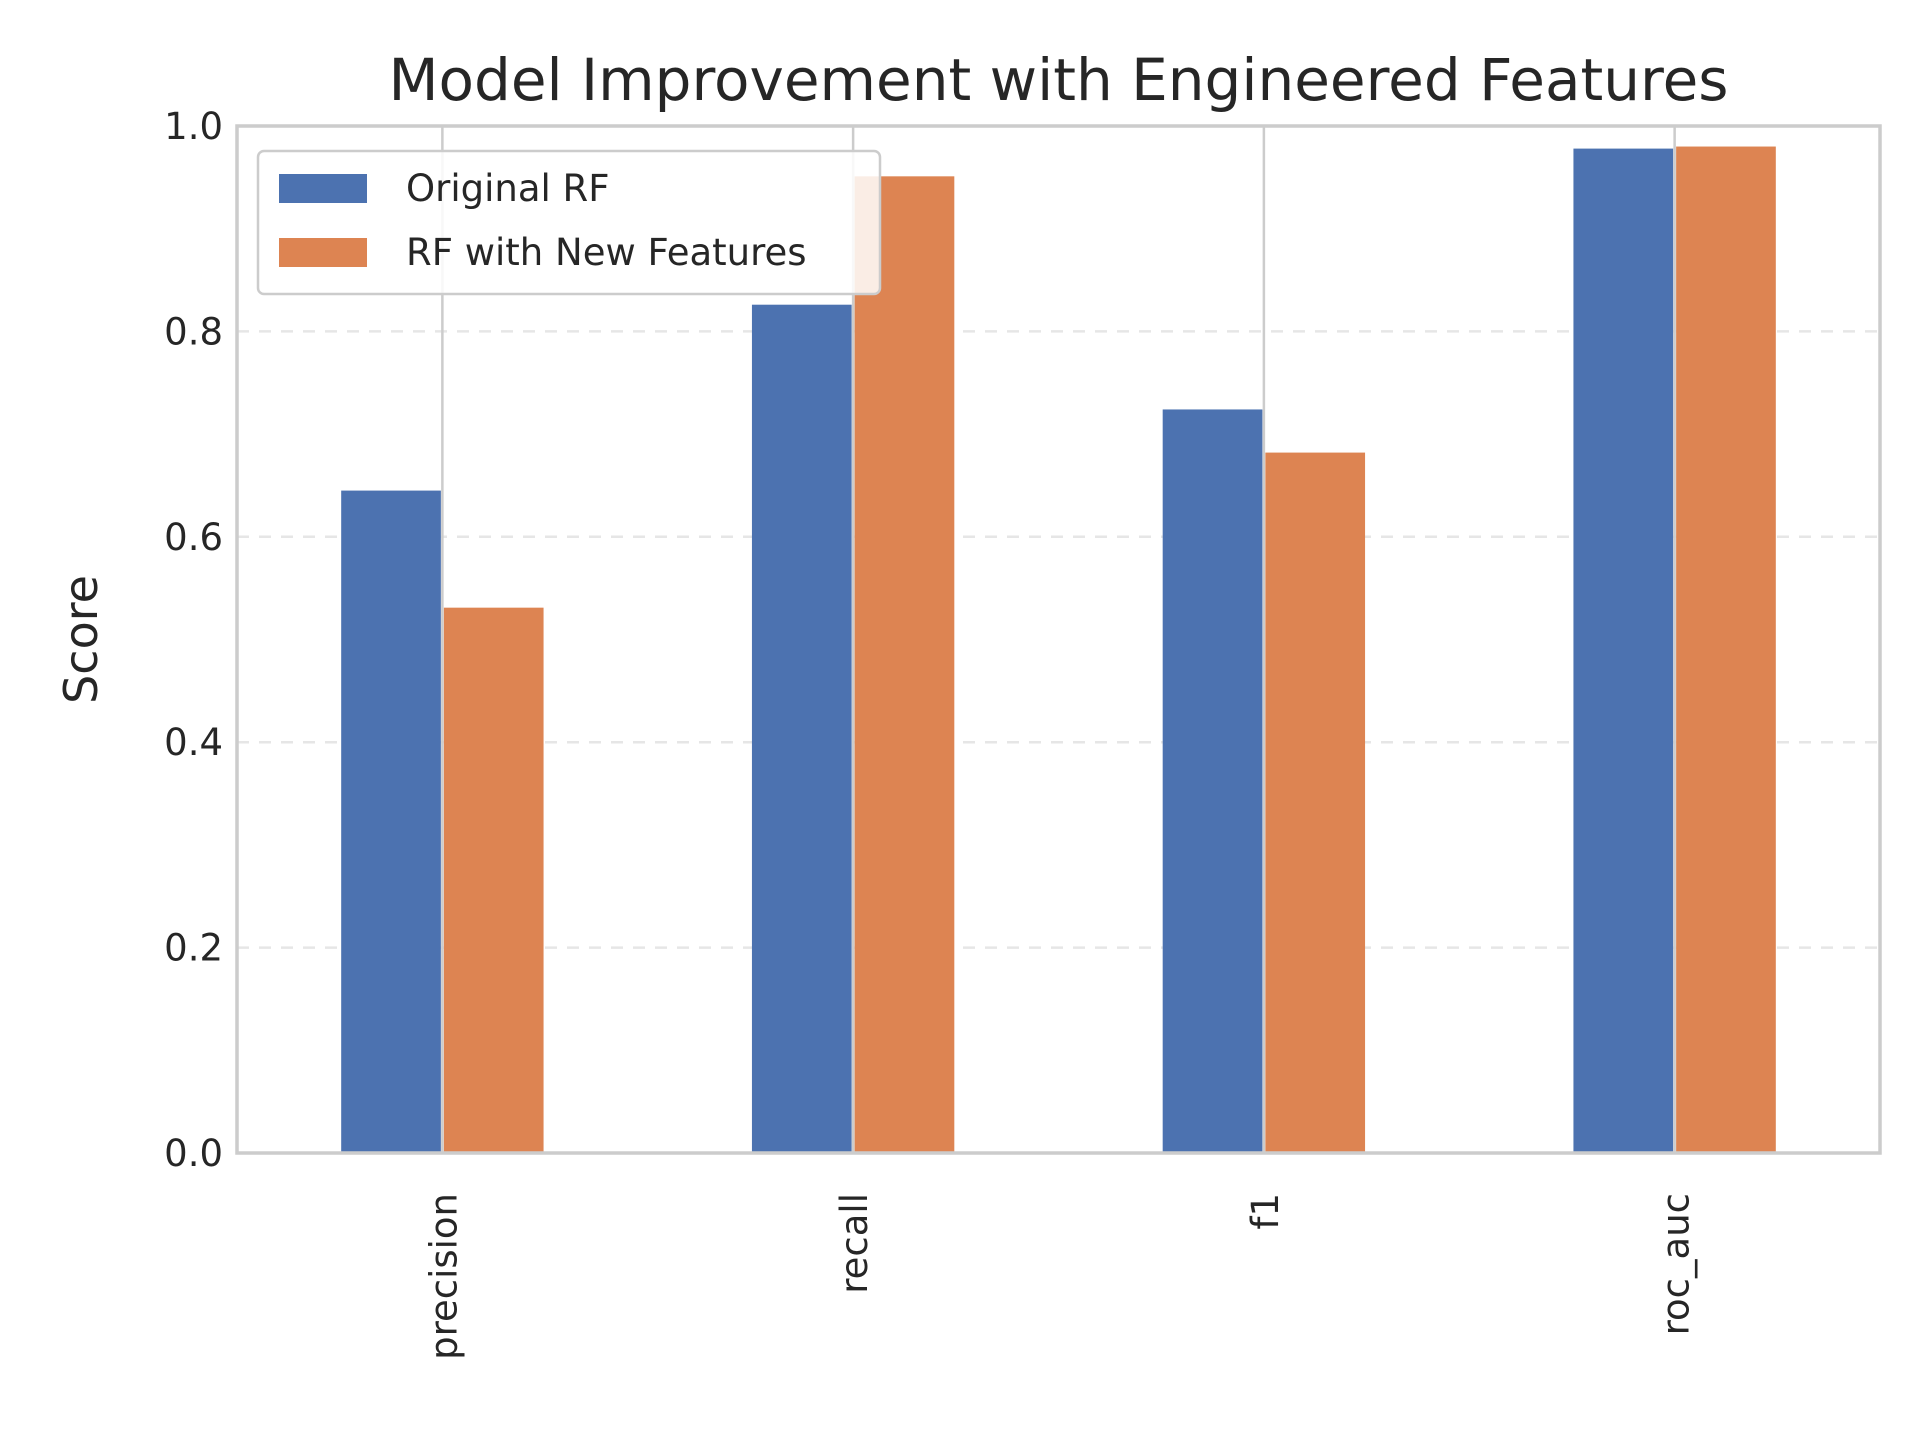  I want to click on y-tick-label: 1.0, so click(193, 126).